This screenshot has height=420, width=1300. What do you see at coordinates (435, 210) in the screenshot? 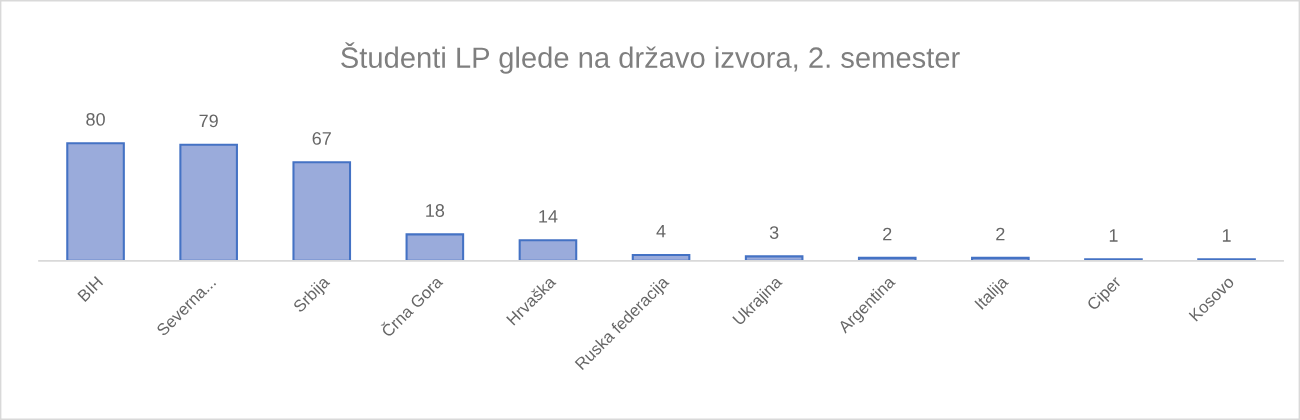
I see `data-label: 18` at bounding box center [435, 210].